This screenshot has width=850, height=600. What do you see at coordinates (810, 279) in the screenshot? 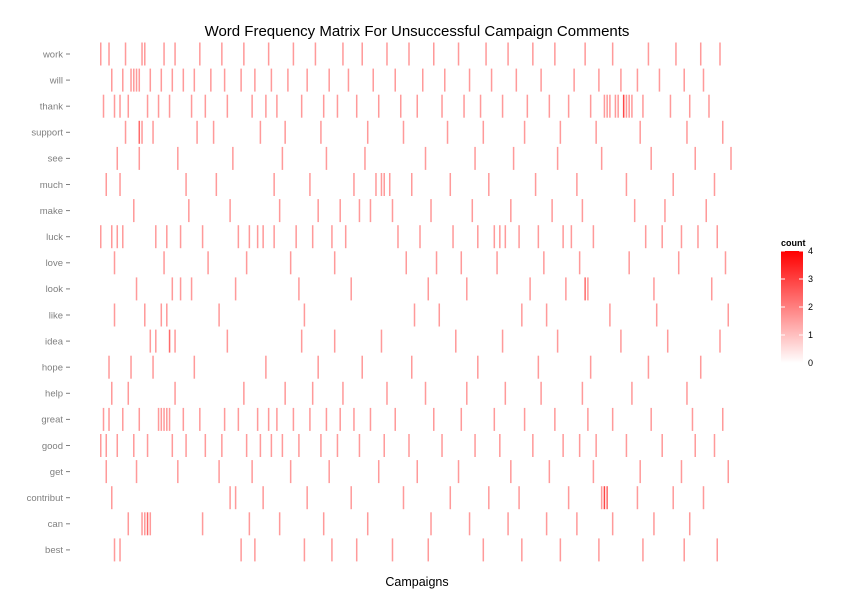
I see `legend-tick-label: 3` at bounding box center [810, 279].